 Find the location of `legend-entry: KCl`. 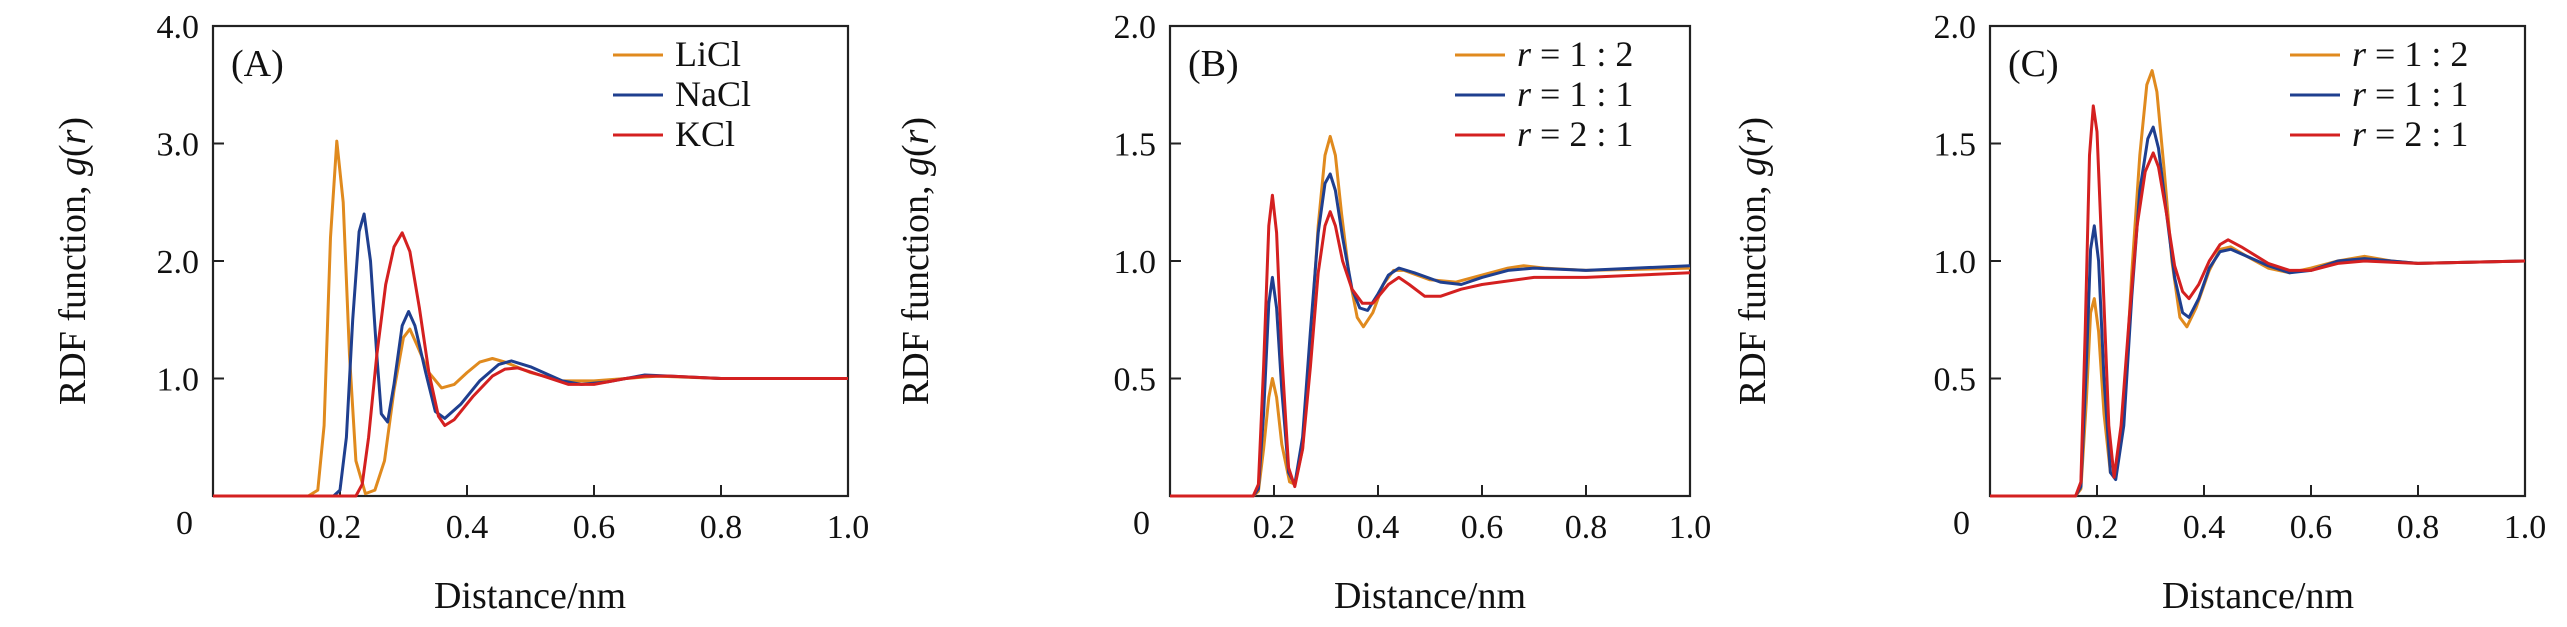

legend-entry: KCl is located at coordinates (705, 134).